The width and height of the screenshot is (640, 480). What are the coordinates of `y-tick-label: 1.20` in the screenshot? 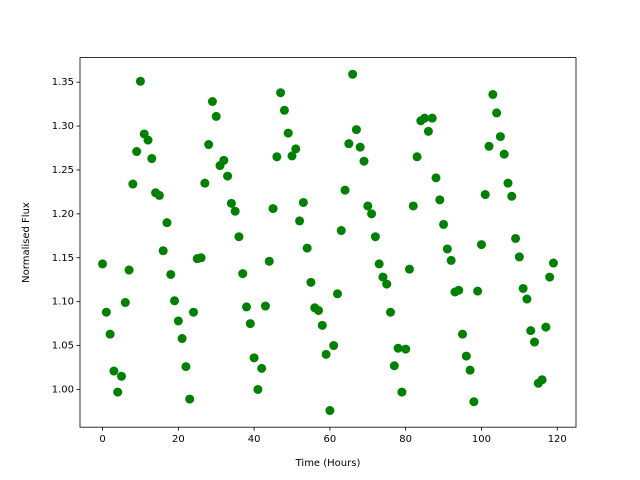 It's located at (63, 214).